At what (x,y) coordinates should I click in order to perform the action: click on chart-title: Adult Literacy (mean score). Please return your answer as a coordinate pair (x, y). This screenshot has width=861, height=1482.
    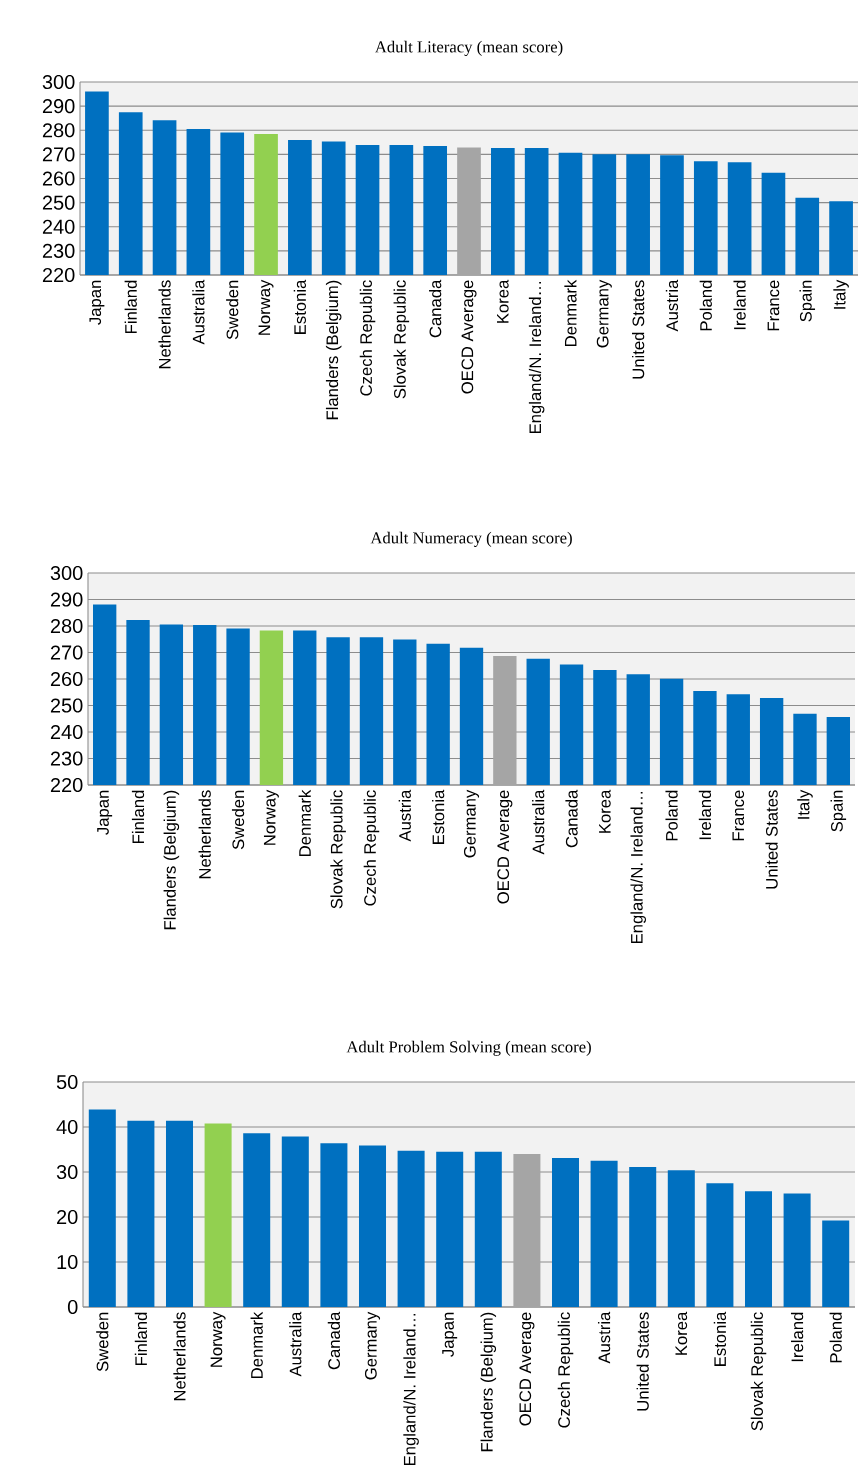
    Looking at the image, I should click on (469, 48).